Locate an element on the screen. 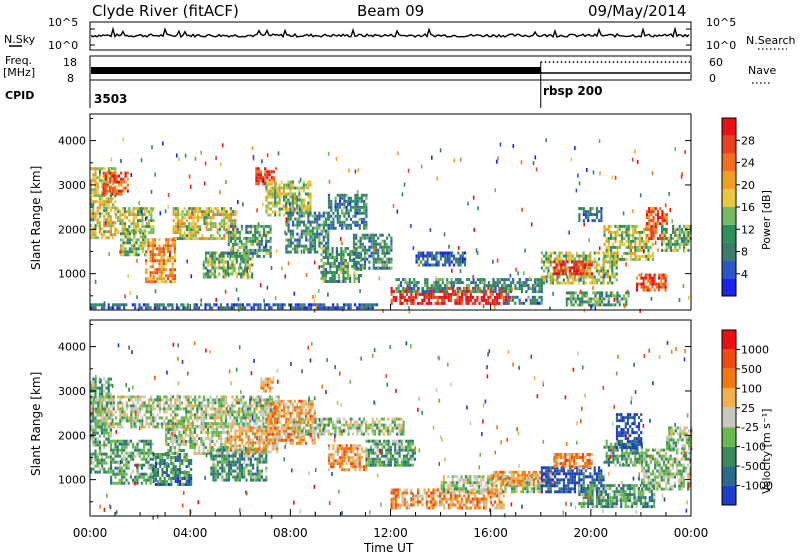 This screenshot has height=554, width=800. sky-right-top-tick: 10^5 is located at coordinates (721, 22).